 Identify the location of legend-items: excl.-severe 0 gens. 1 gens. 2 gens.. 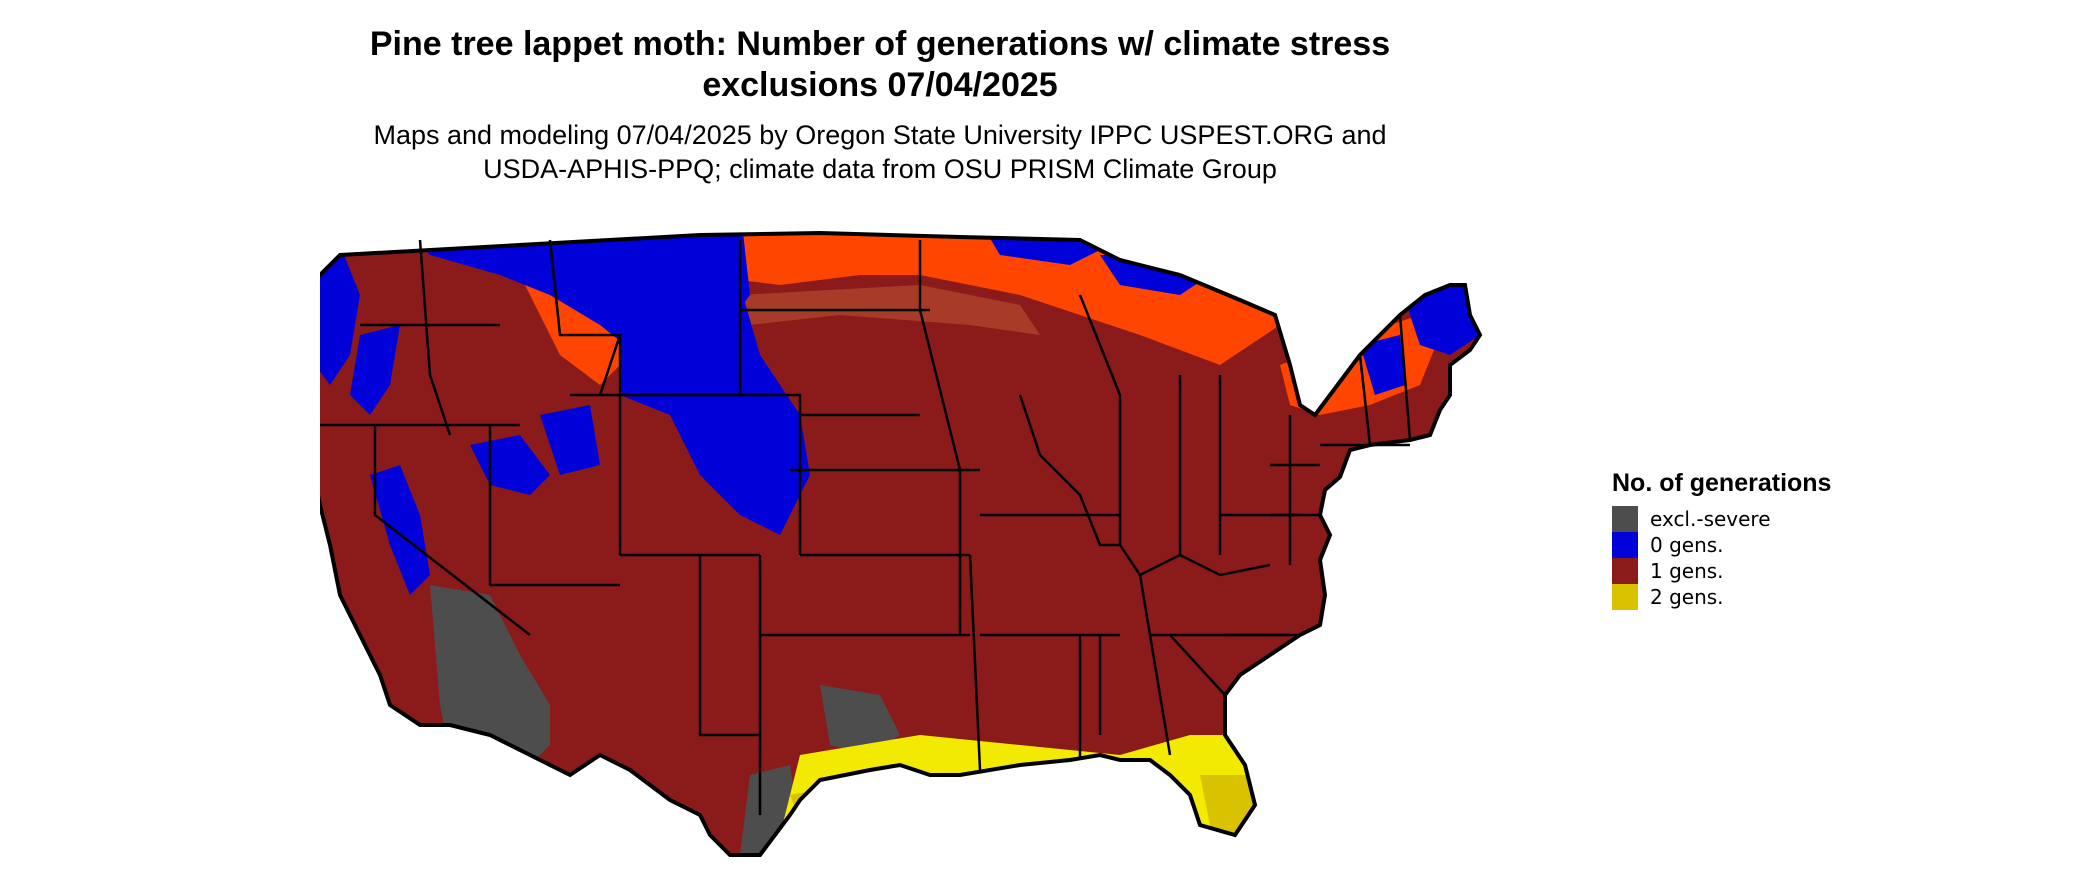
(1762, 558).